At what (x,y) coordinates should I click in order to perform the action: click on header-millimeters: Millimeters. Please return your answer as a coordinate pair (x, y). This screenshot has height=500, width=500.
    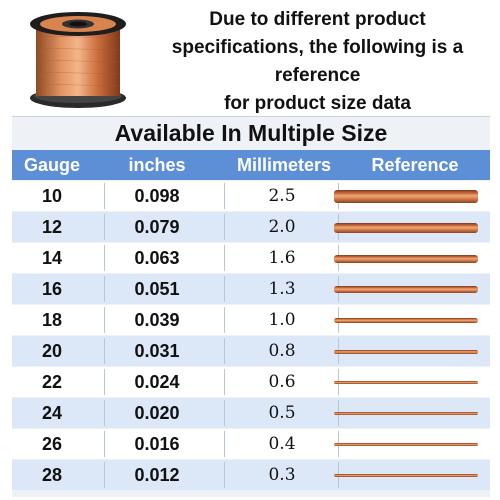
    Looking at the image, I should click on (284, 165).